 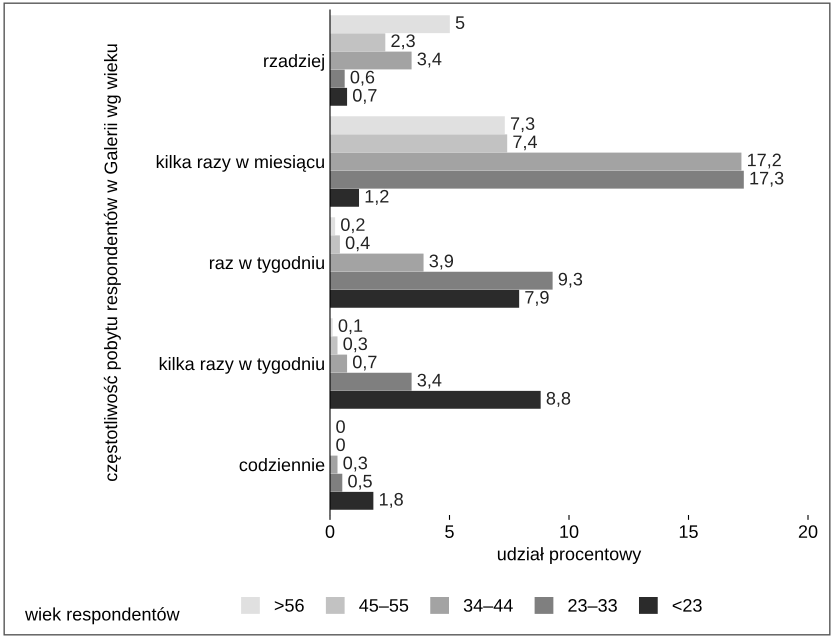 I want to click on x-tick-label: 20, so click(x=808, y=531).